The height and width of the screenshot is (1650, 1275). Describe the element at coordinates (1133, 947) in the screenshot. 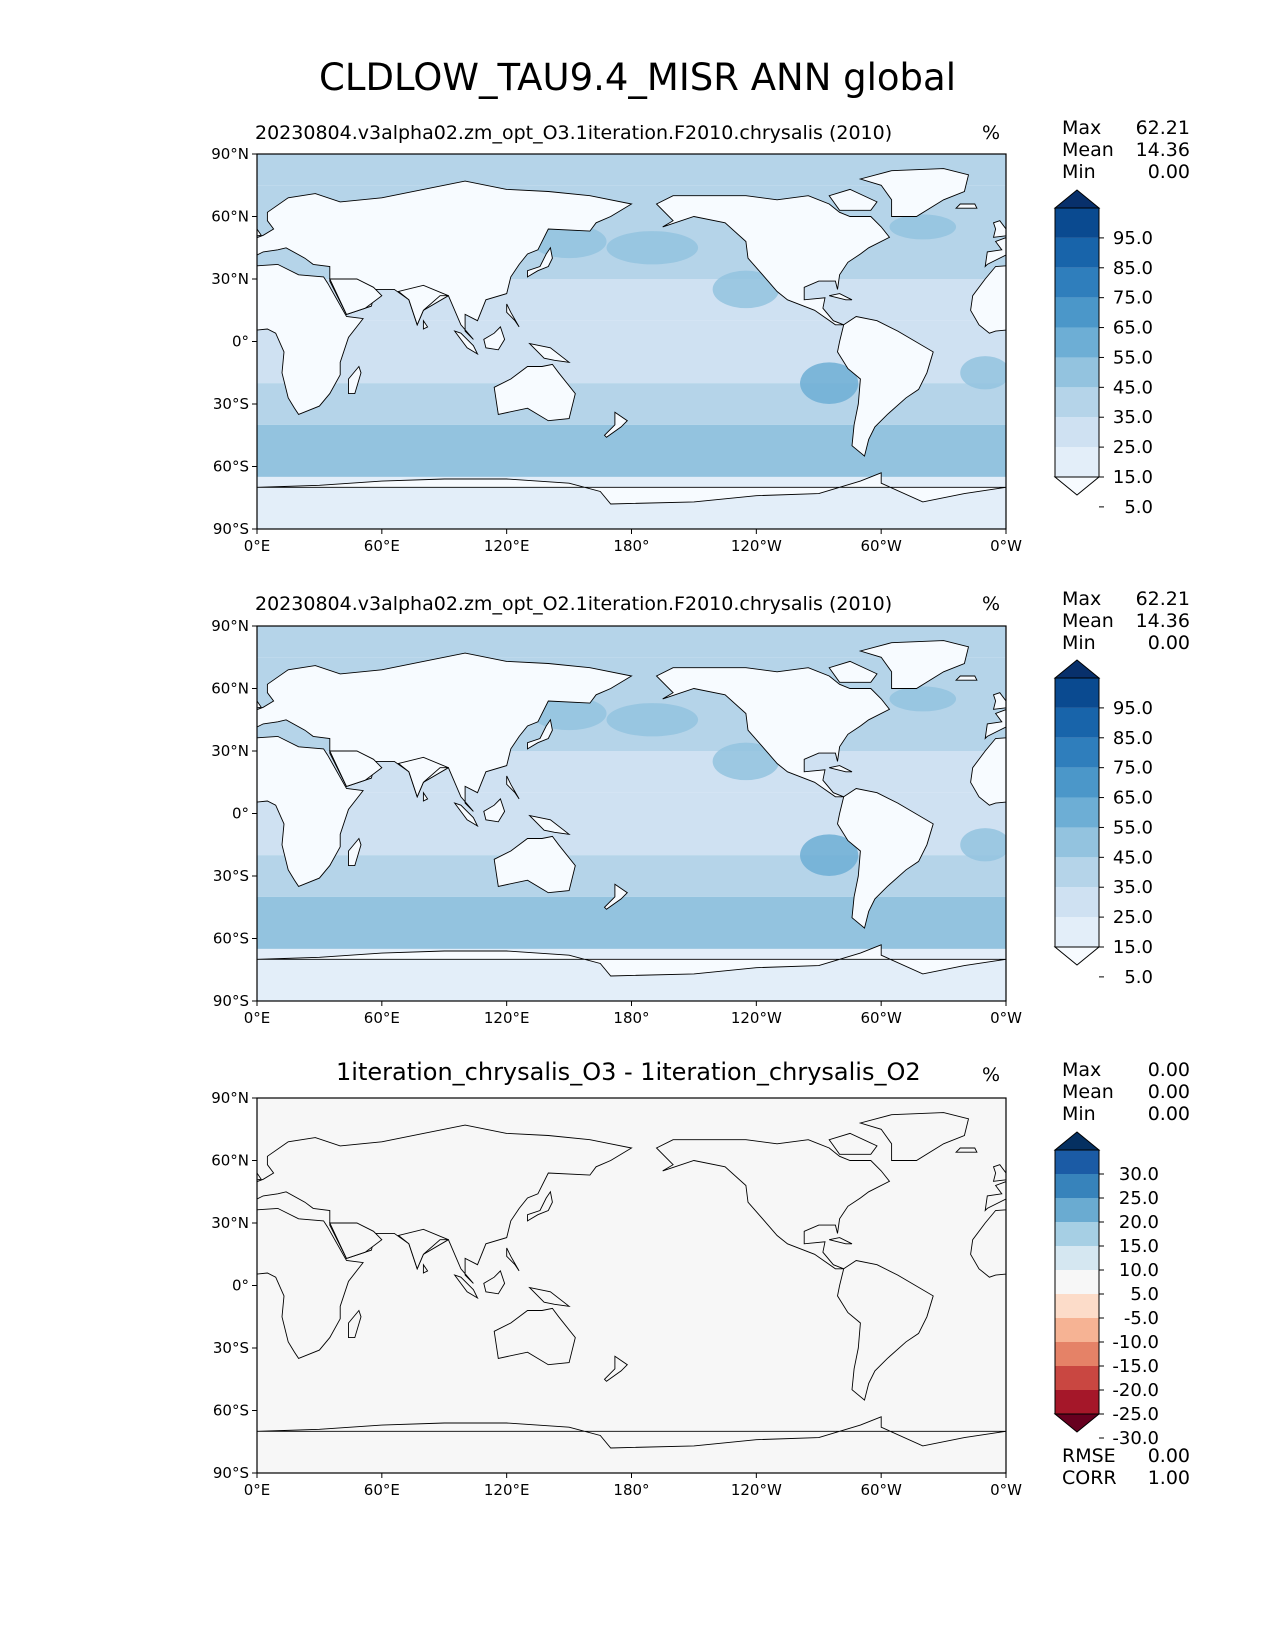

I see `colorbar-tick-label: 15.0` at that location.